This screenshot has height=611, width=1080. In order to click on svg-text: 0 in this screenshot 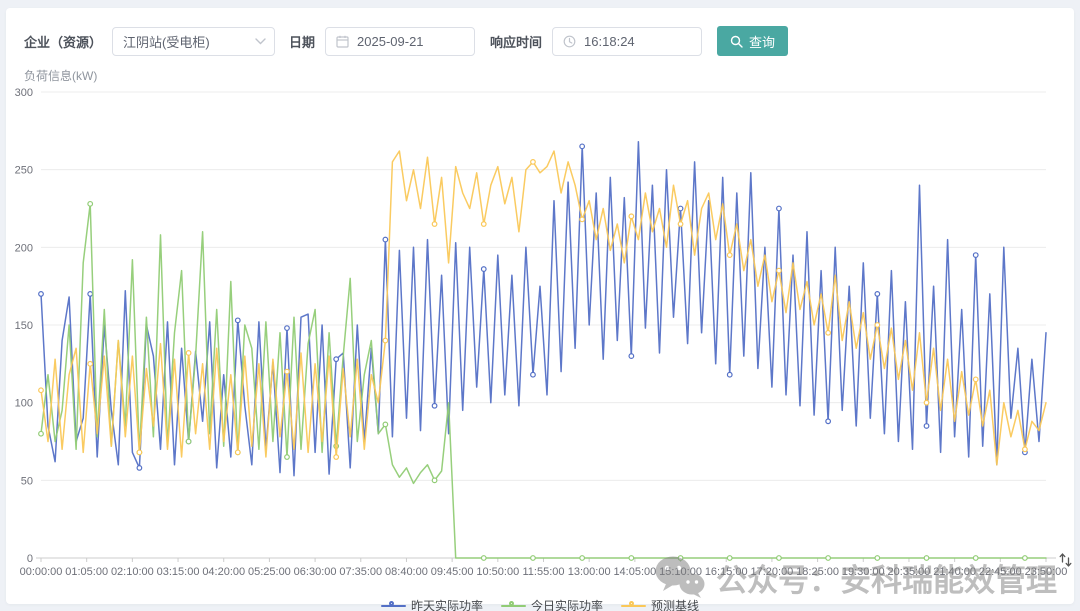, I will do `click(30, 559)`.